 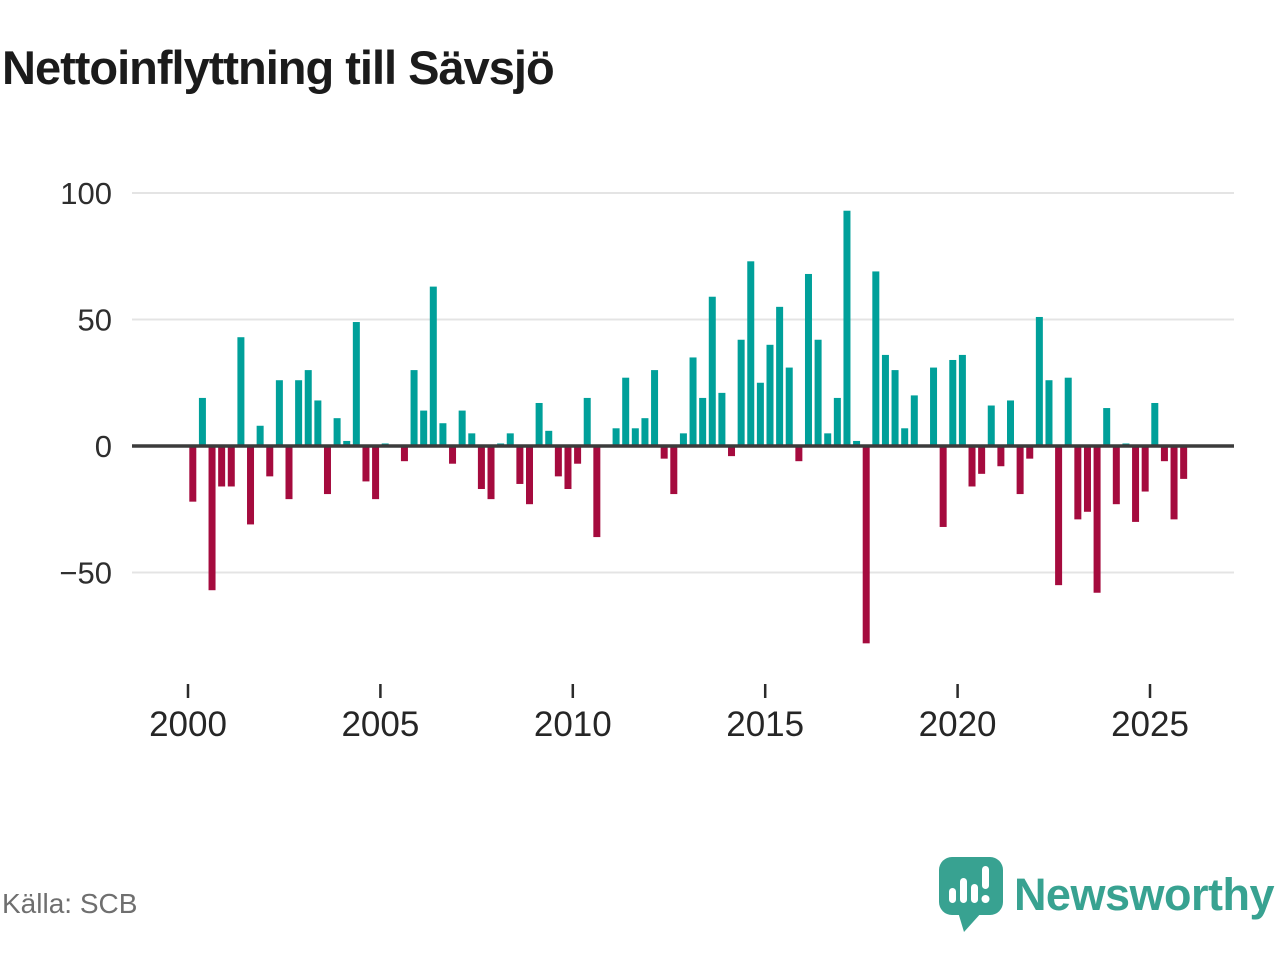 What do you see at coordinates (765, 724) in the screenshot?
I see `x-axis-label: 2015` at bounding box center [765, 724].